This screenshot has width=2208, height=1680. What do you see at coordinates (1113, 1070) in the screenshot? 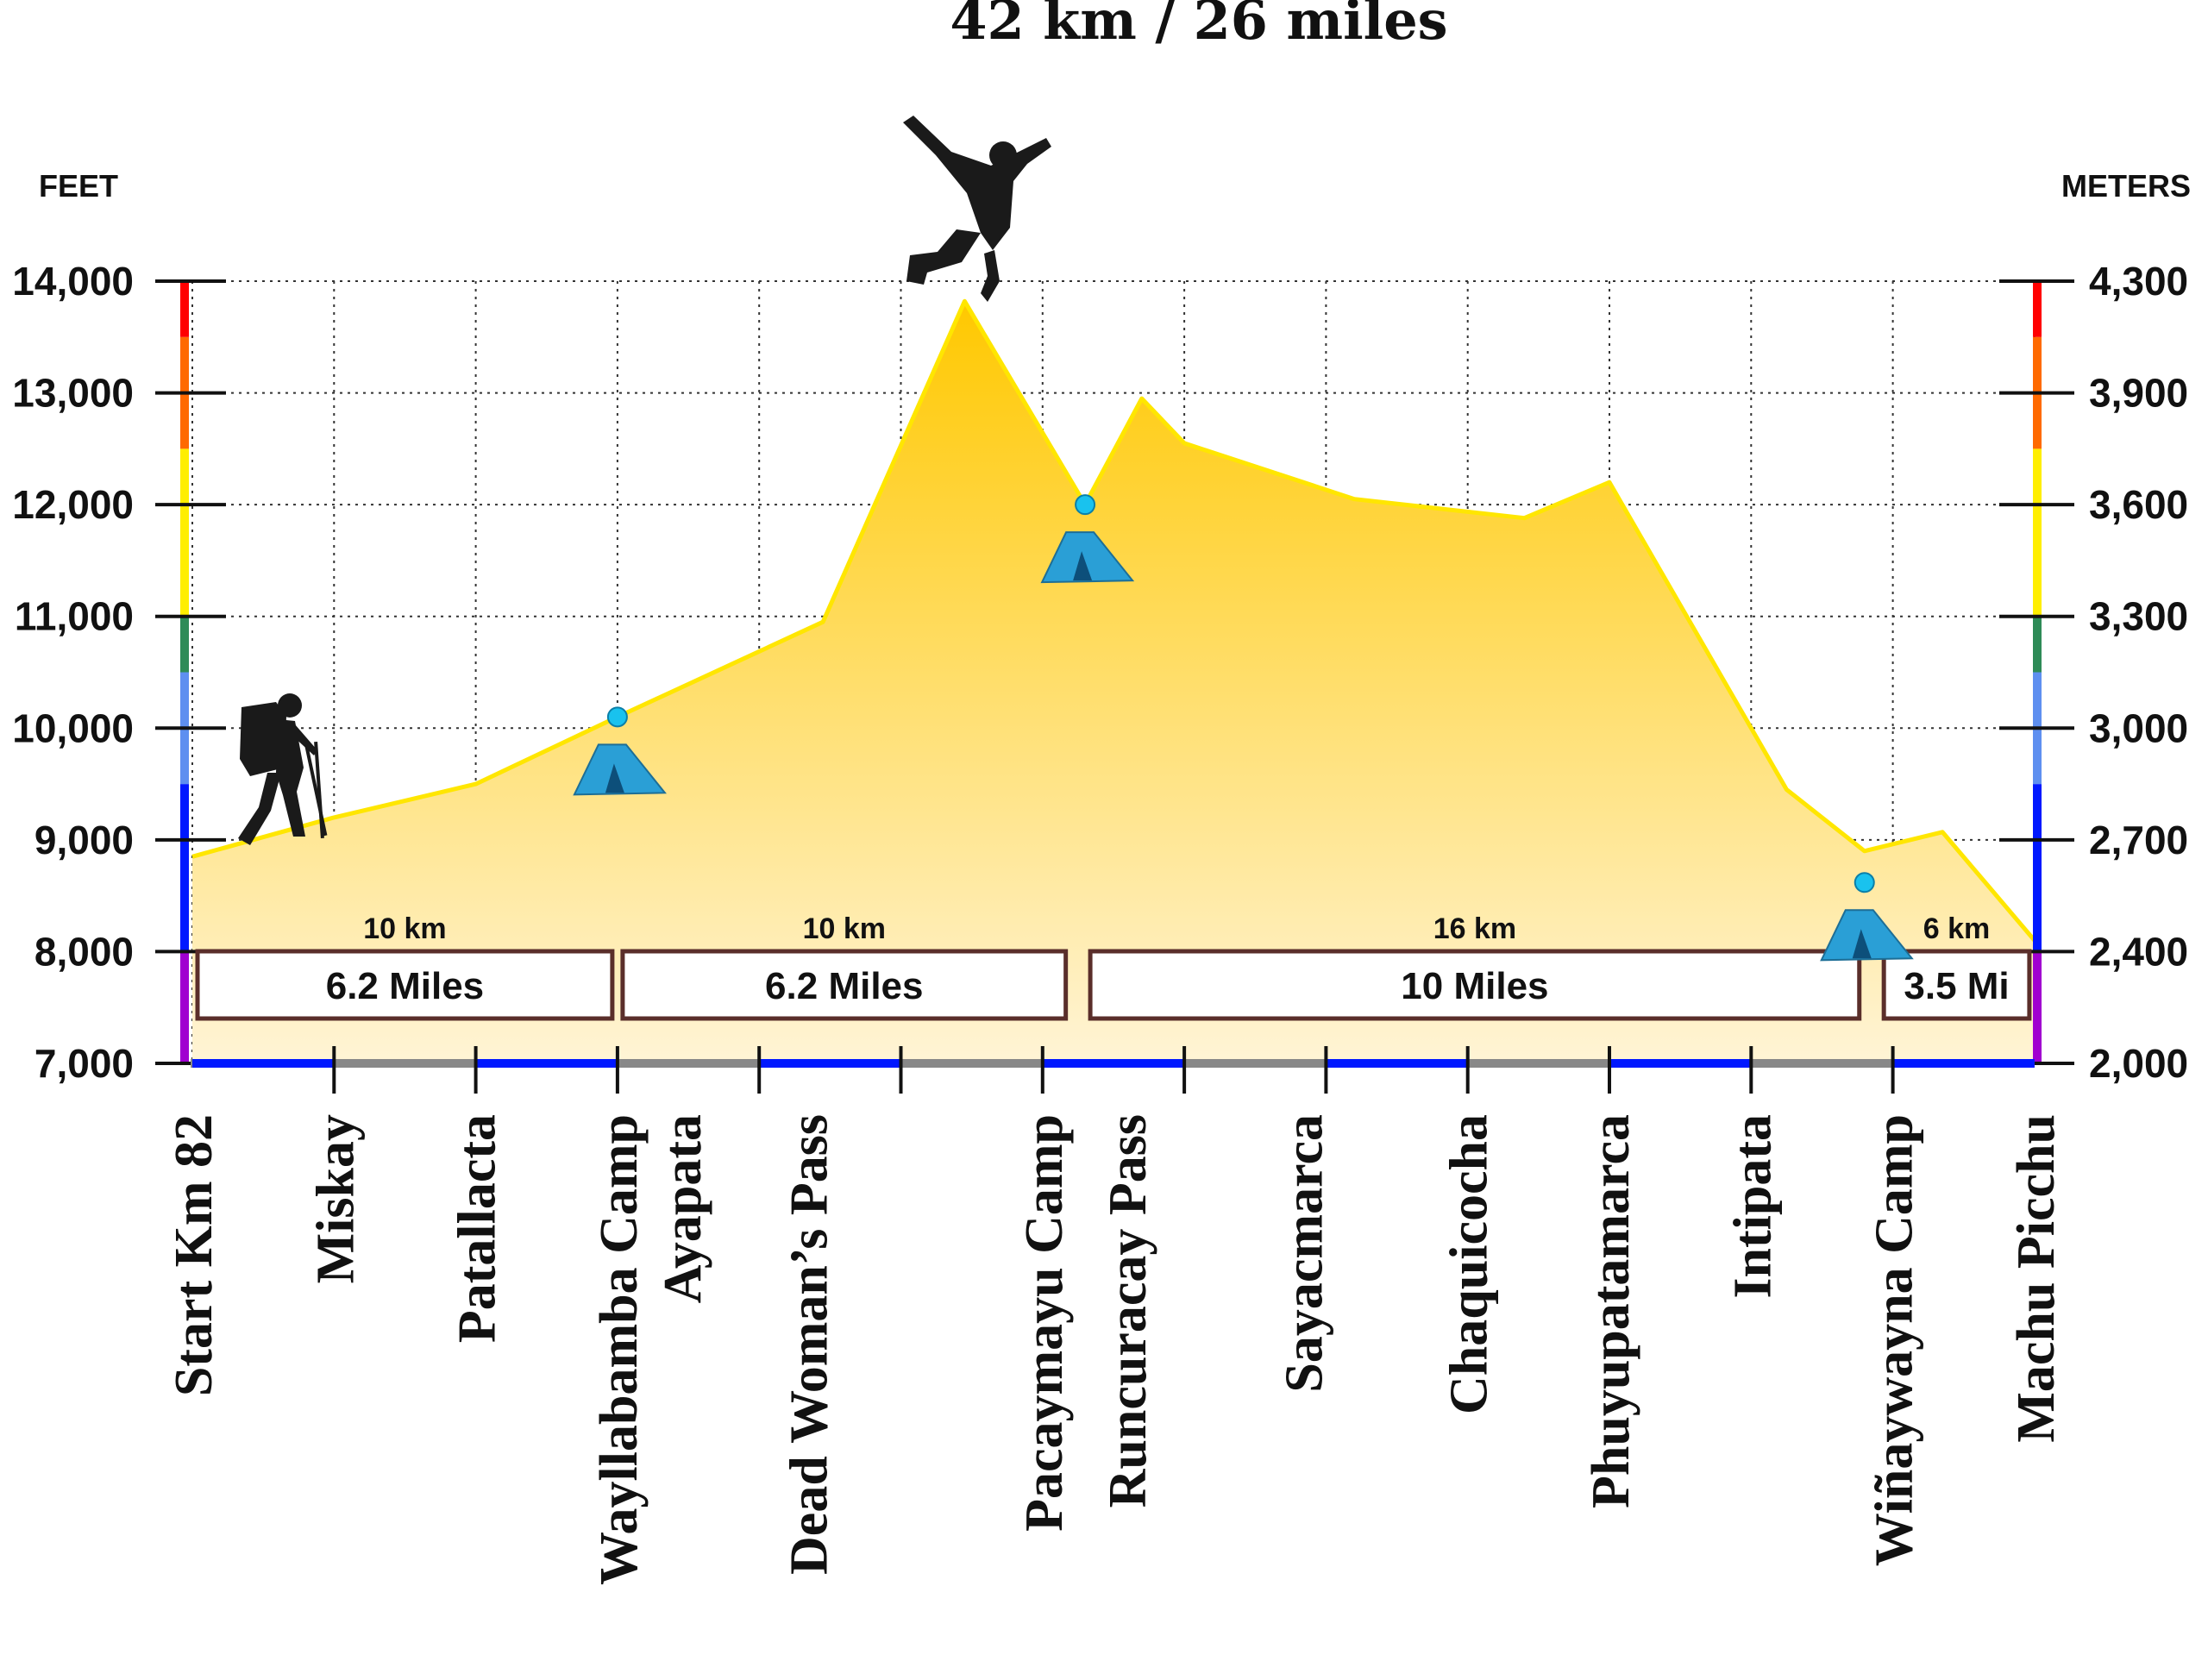
I see `distance-baseline` at bounding box center [1113, 1070].